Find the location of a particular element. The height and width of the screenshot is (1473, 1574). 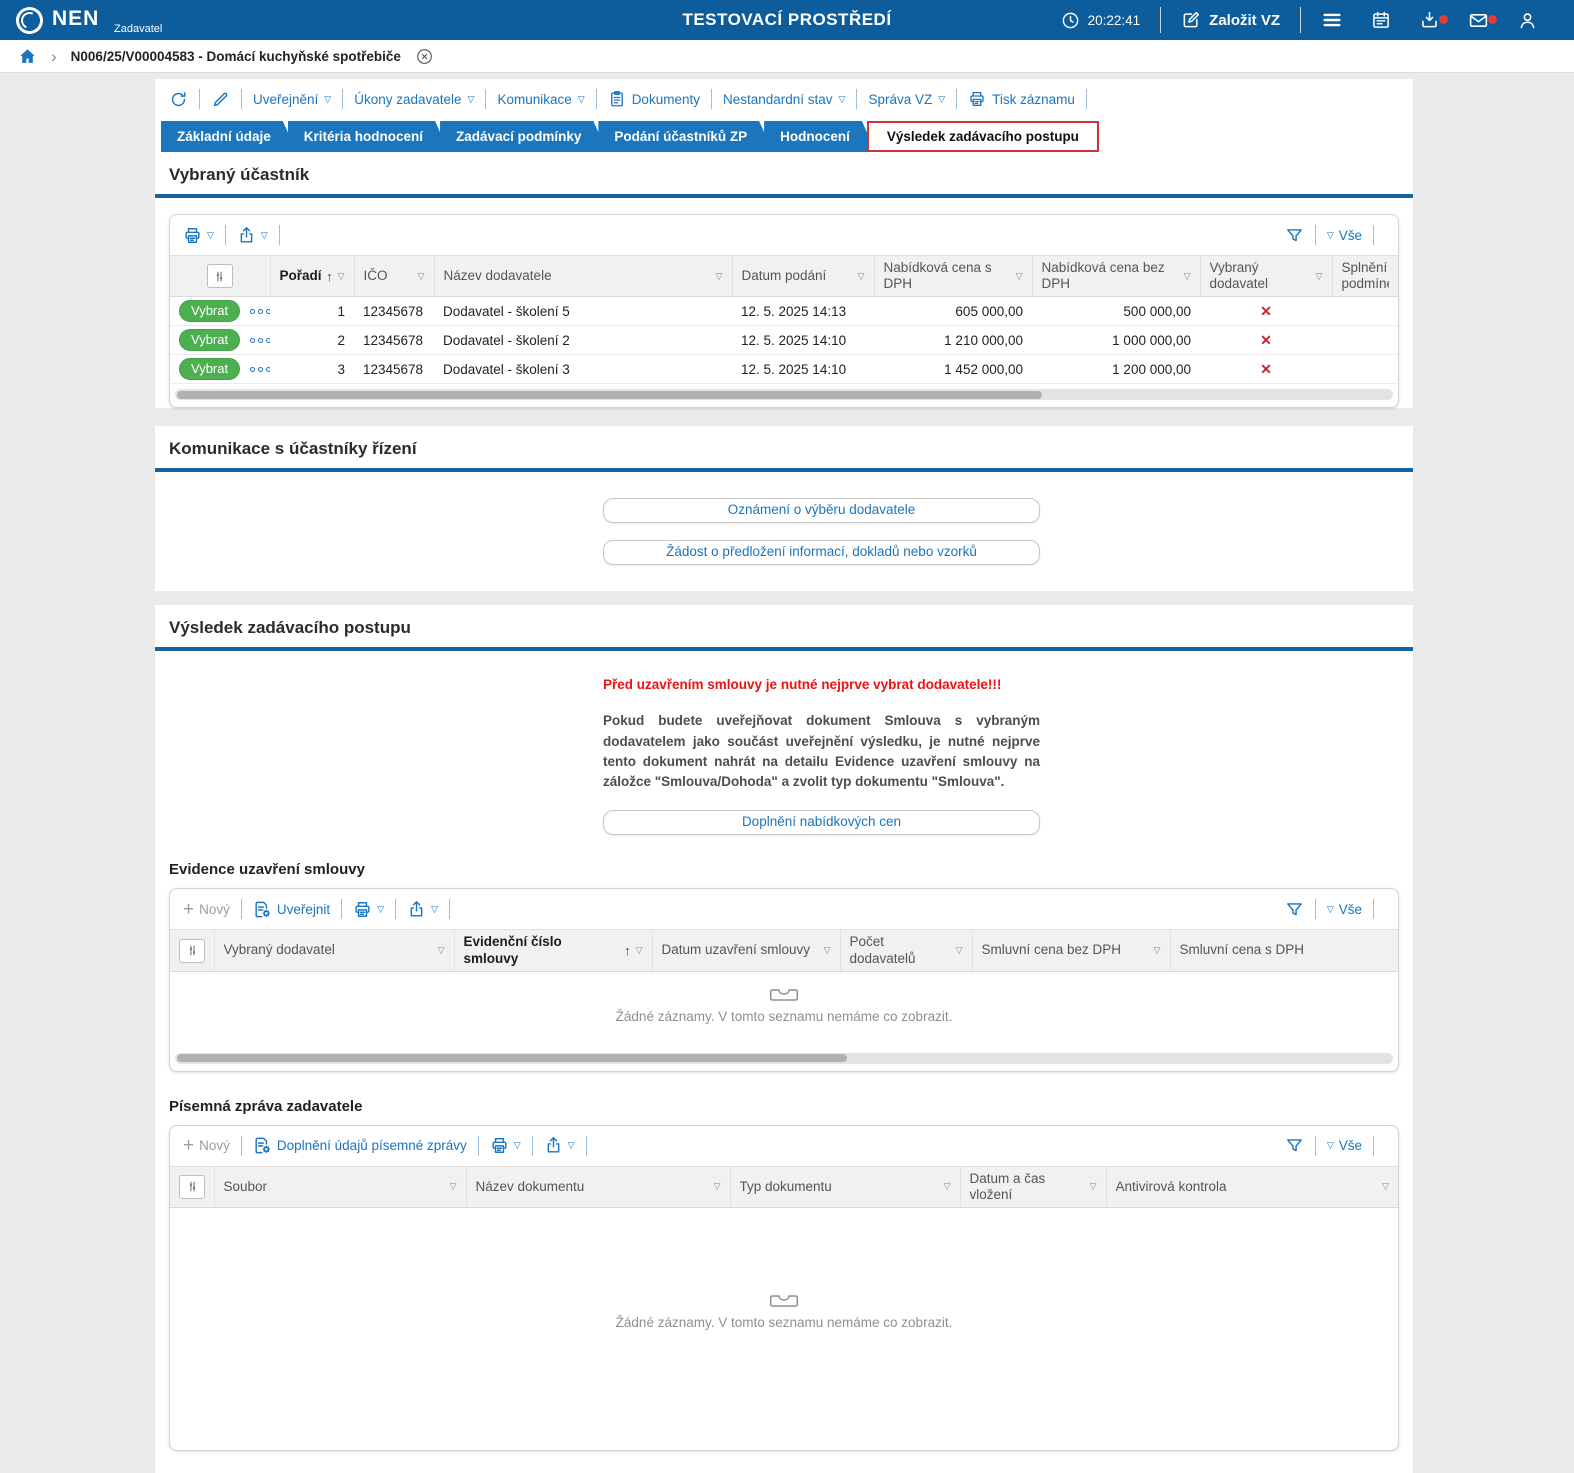

tab-zadavaci-podminky: Zadávací podmínky is located at coordinates (523, 136).